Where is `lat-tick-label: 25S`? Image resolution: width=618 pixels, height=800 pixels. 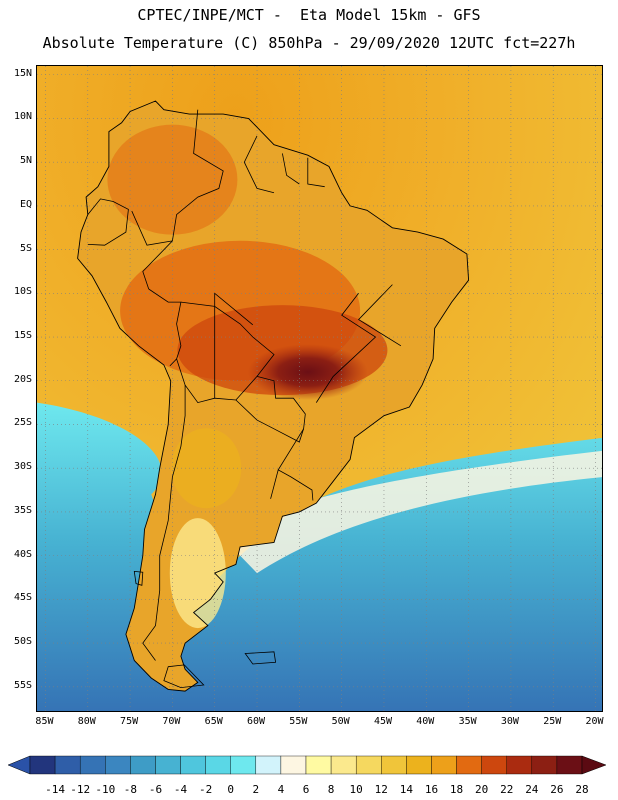 lat-tick-label: 25S is located at coordinates (22, 423).